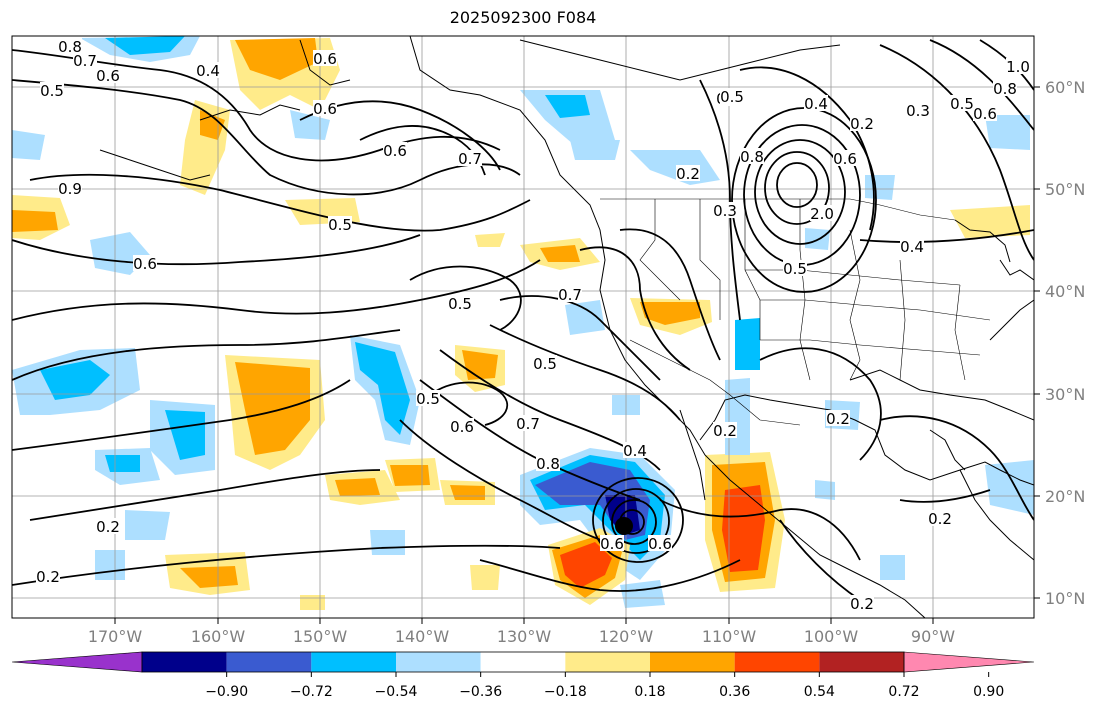 This screenshot has width=1105, height=712. Describe the element at coordinates (218, 636) in the screenshot. I see `lon-label: 160°W` at that location.